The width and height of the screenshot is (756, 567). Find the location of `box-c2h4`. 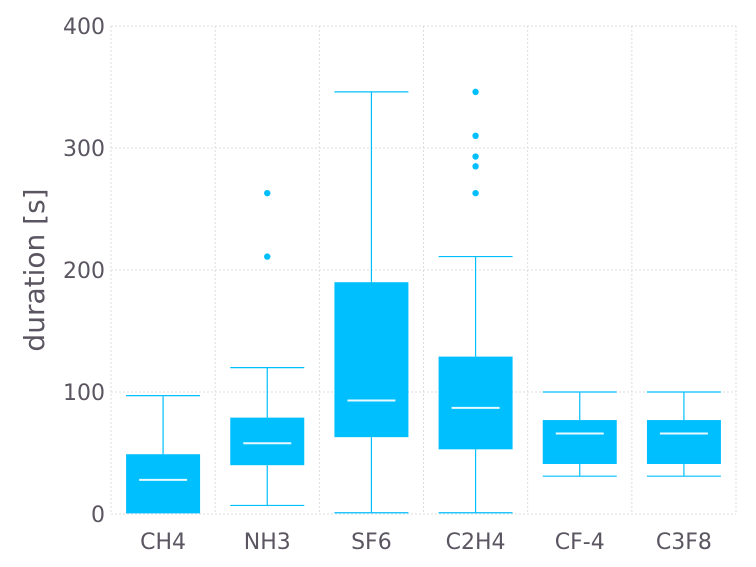

box-c2h4 is located at coordinates (475, 301).